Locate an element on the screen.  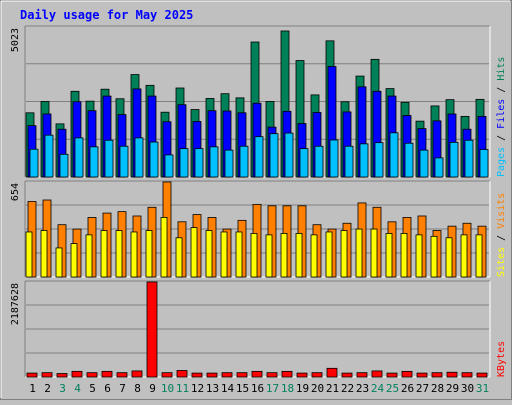
legend-files: Files is located at coordinates (501, 114).